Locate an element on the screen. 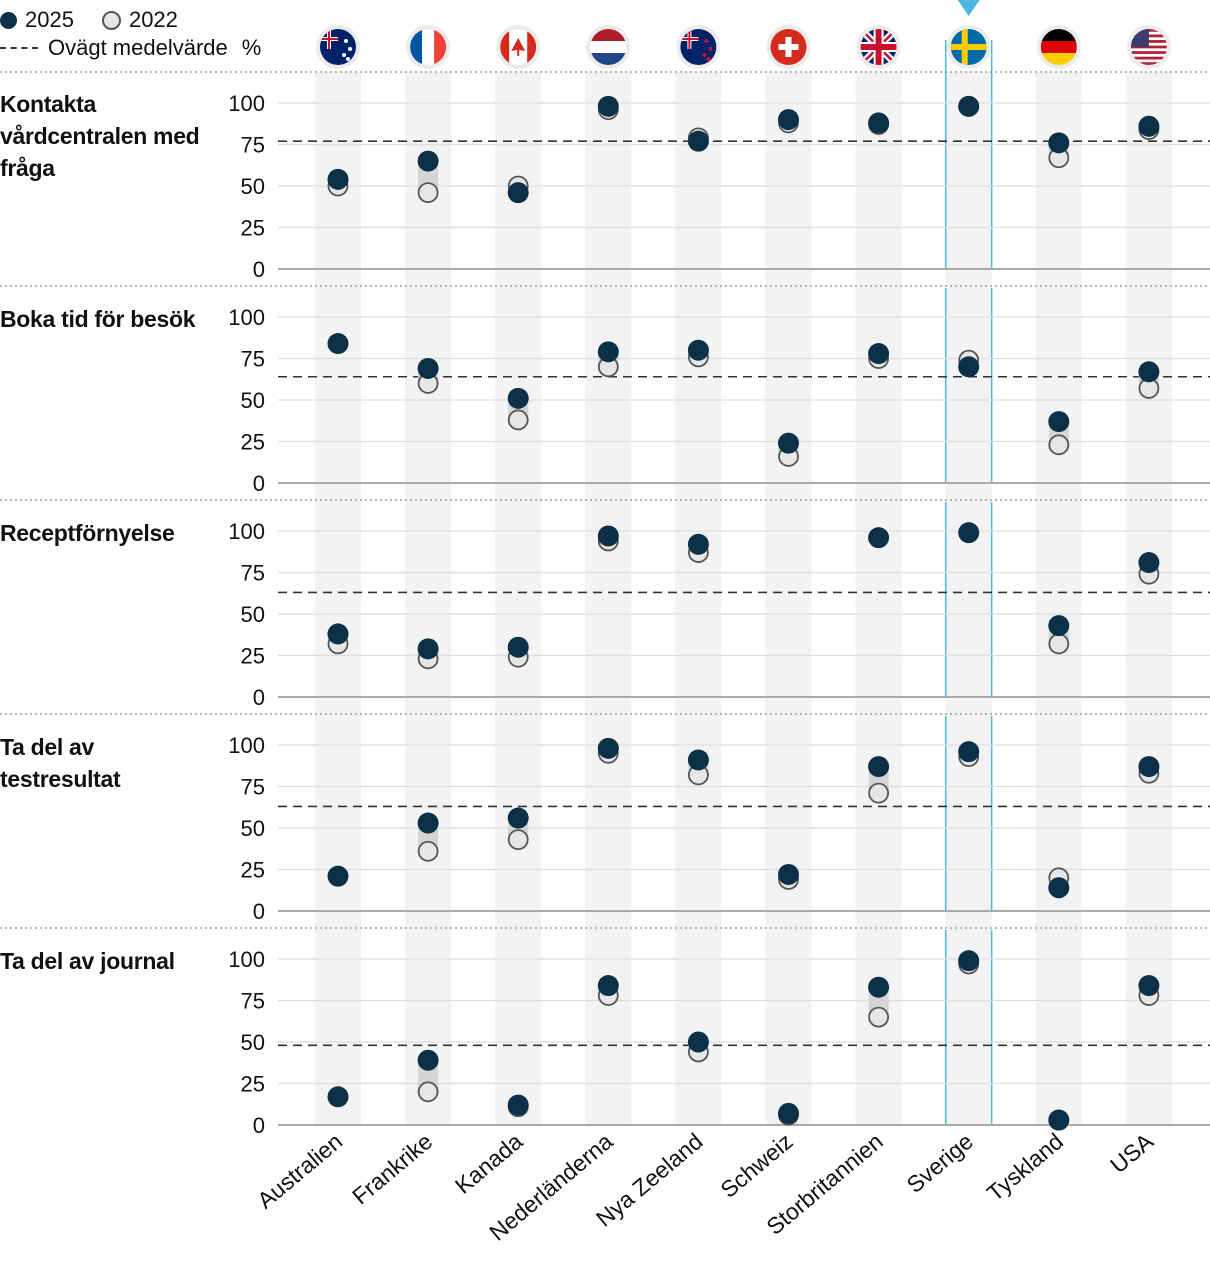 This screenshot has width=1210, height=1262. legend-unit: % is located at coordinates (251, 47).